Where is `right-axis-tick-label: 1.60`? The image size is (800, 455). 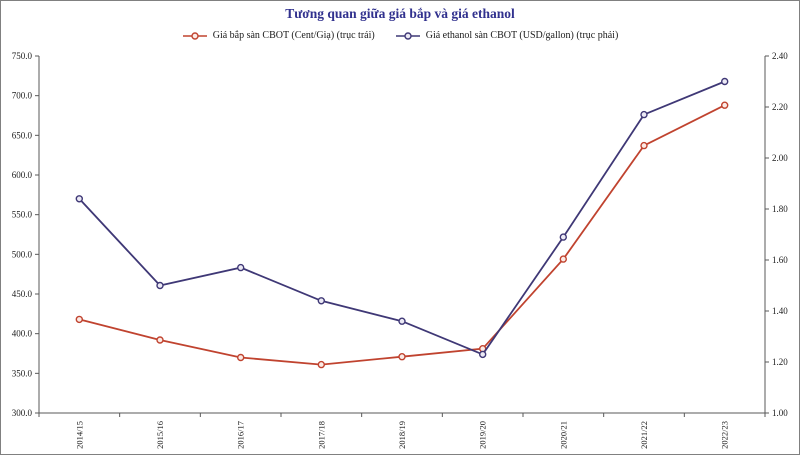
right-axis-tick-label: 1.60 is located at coordinates (780, 260).